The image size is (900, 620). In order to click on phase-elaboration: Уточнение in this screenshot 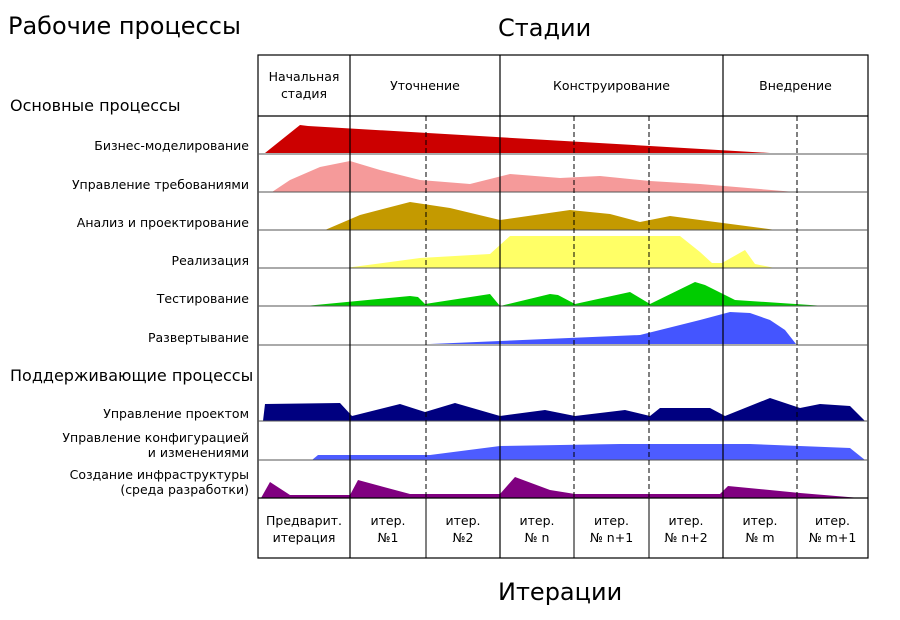, I will do `click(425, 85)`.